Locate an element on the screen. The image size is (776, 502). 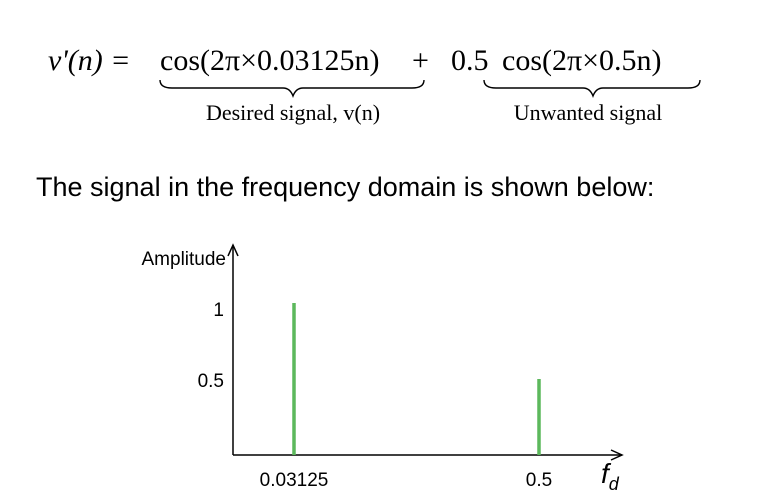
x-tick-label: 0.5 is located at coordinates (539, 480).